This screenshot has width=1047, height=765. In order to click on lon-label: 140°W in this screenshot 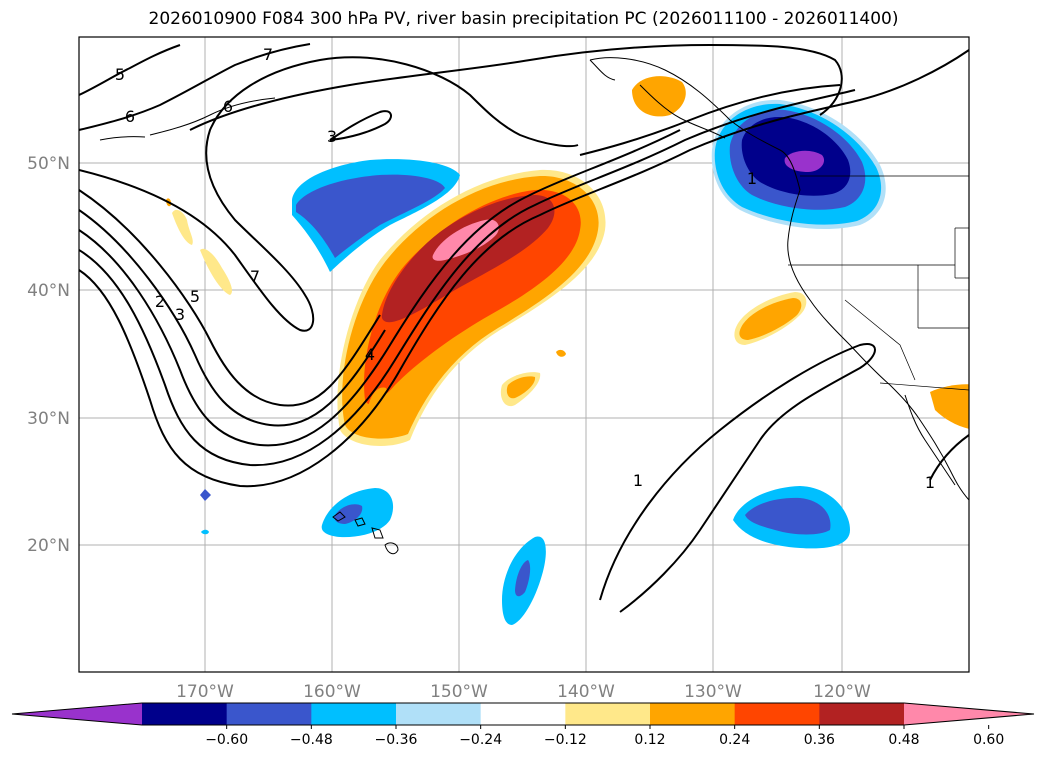, I will do `click(586, 692)`.